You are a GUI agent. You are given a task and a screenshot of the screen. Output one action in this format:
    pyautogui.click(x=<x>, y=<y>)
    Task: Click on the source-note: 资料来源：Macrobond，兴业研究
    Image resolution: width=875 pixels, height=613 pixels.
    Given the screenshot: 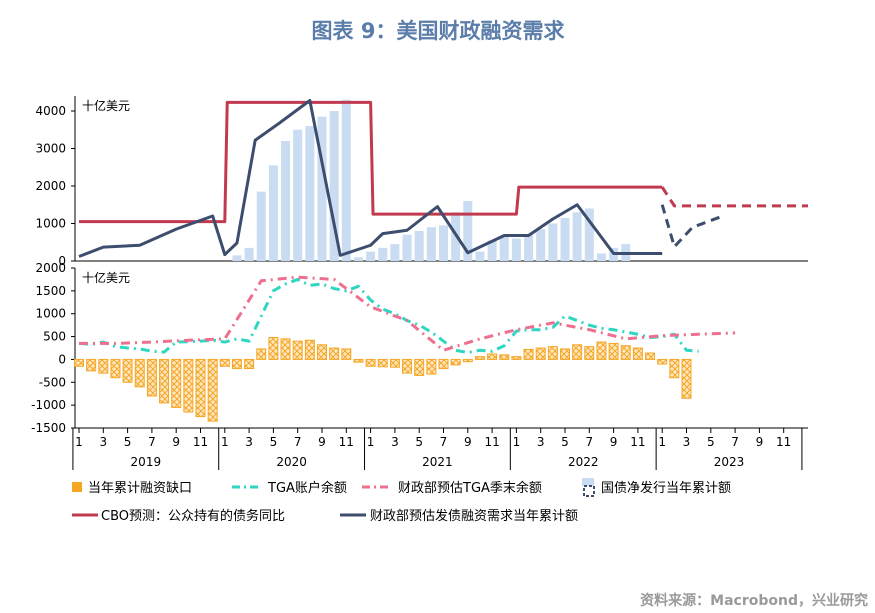 What is the action you would take?
    pyautogui.click(x=754, y=600)
    